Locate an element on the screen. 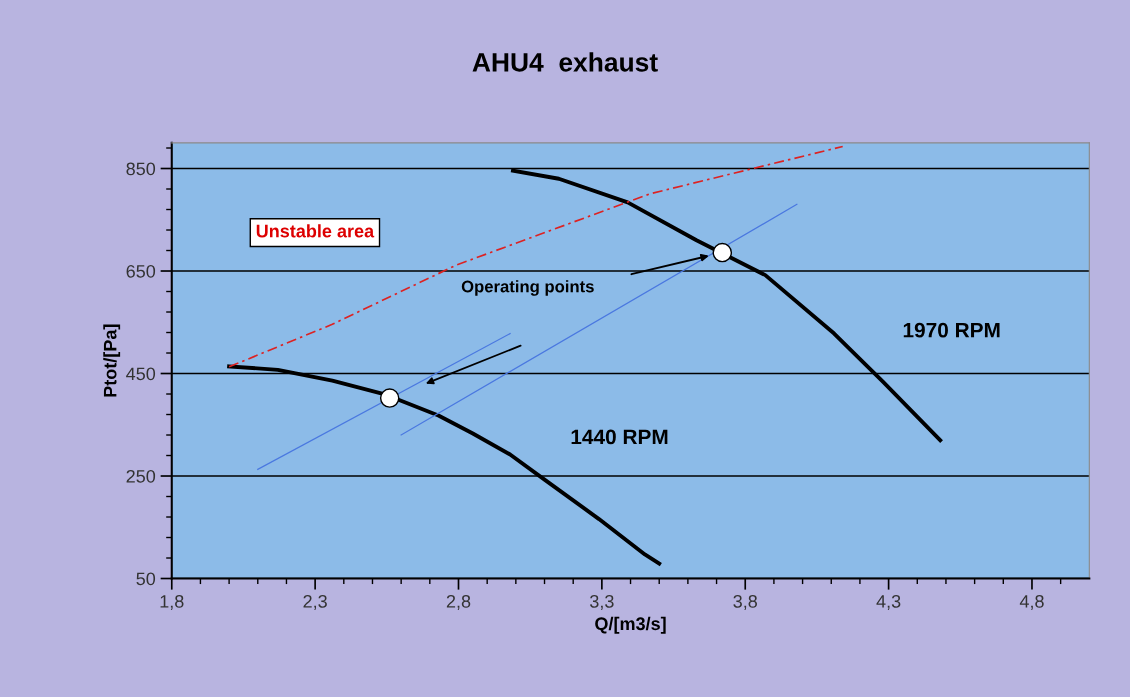  y-tick-label: 450 is located at coordinates (141, 374).